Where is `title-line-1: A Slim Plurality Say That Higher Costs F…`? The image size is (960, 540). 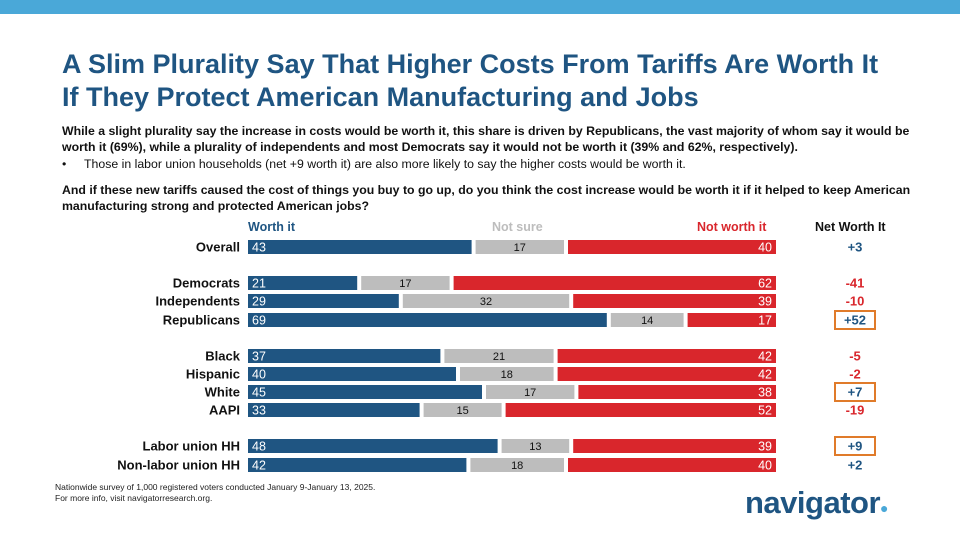 title-line-1: A Slim Plurality Say That Higher Costs F… is located at coordinates (470, 64).